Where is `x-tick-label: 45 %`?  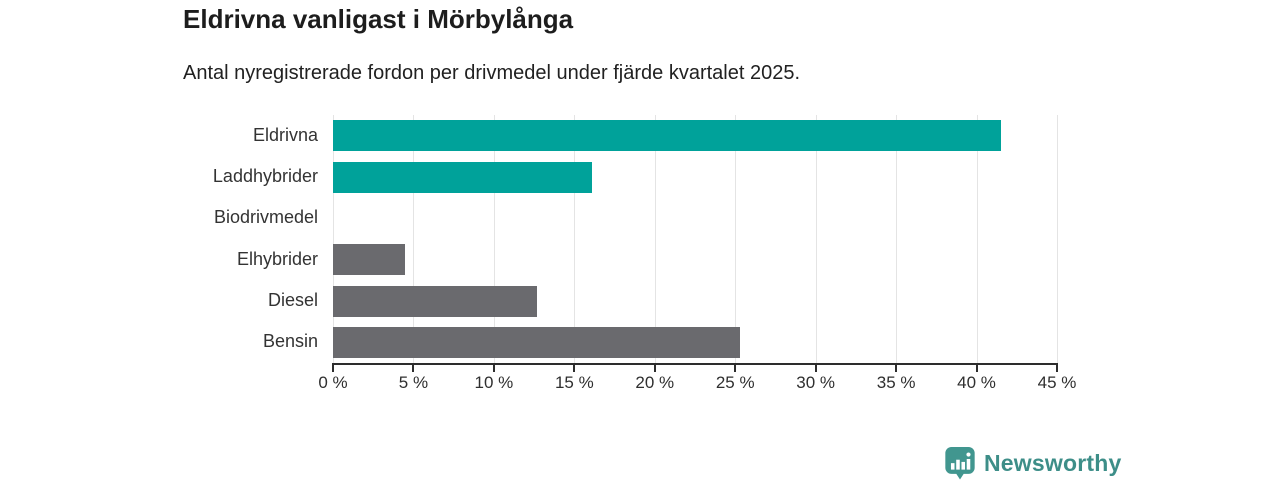 x-tick-label: 45 % is located at coordinates (1057, 382).